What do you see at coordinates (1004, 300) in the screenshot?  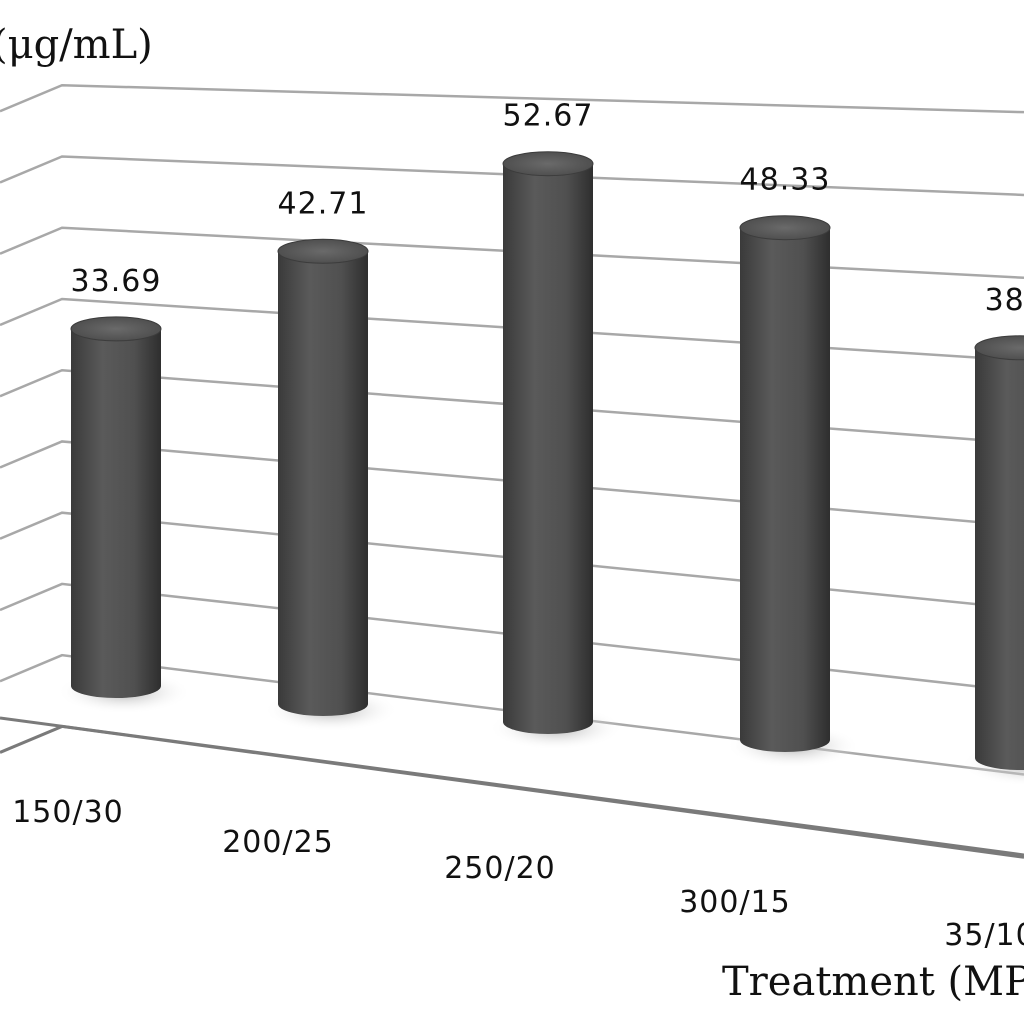 I see `data-label: 38.7` at bounding box center [1004, 300].